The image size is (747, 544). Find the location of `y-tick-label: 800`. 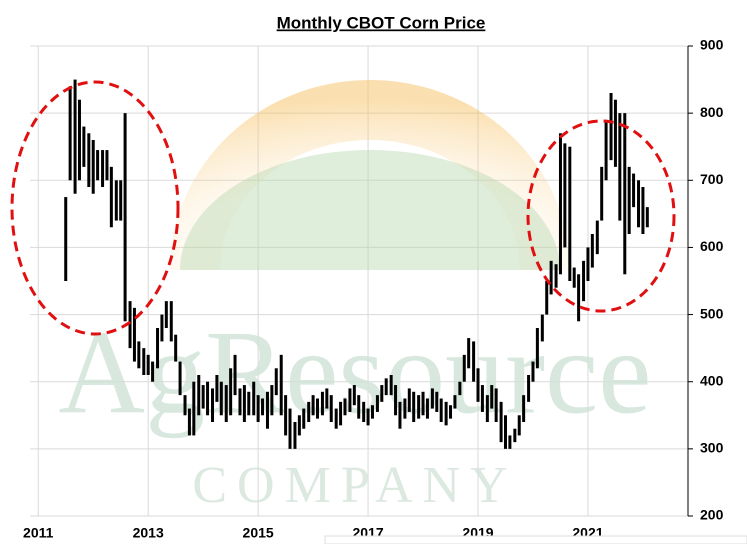

y-tick-label: 800 is located at coordinates (712, 112).